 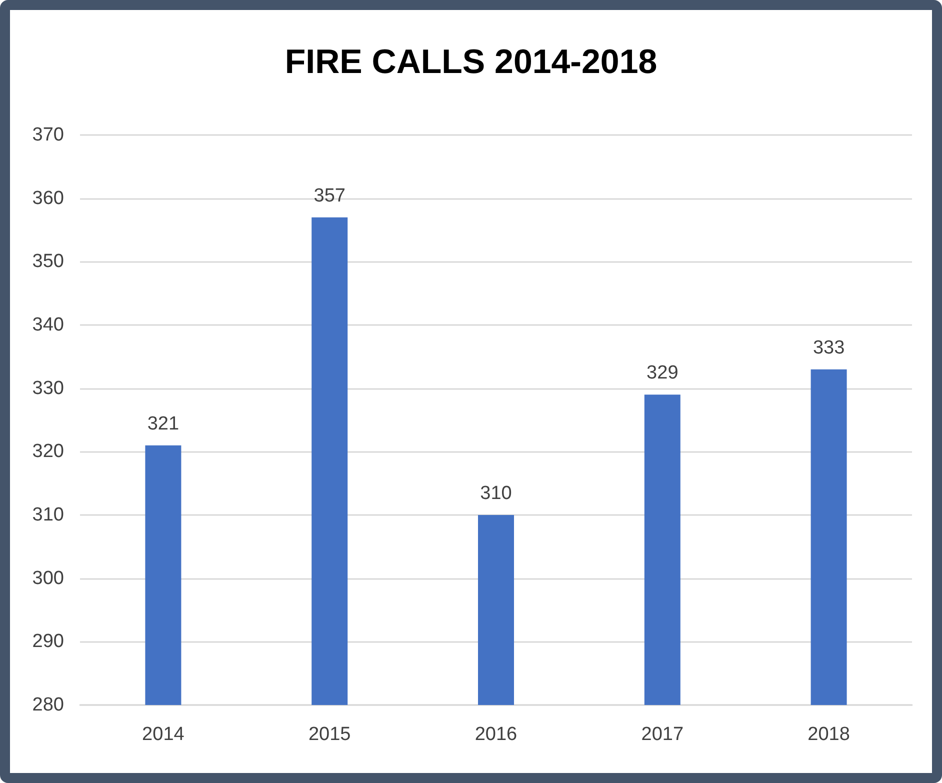 I want to click on y-tick-label: 330, so click(x=48, y=388).